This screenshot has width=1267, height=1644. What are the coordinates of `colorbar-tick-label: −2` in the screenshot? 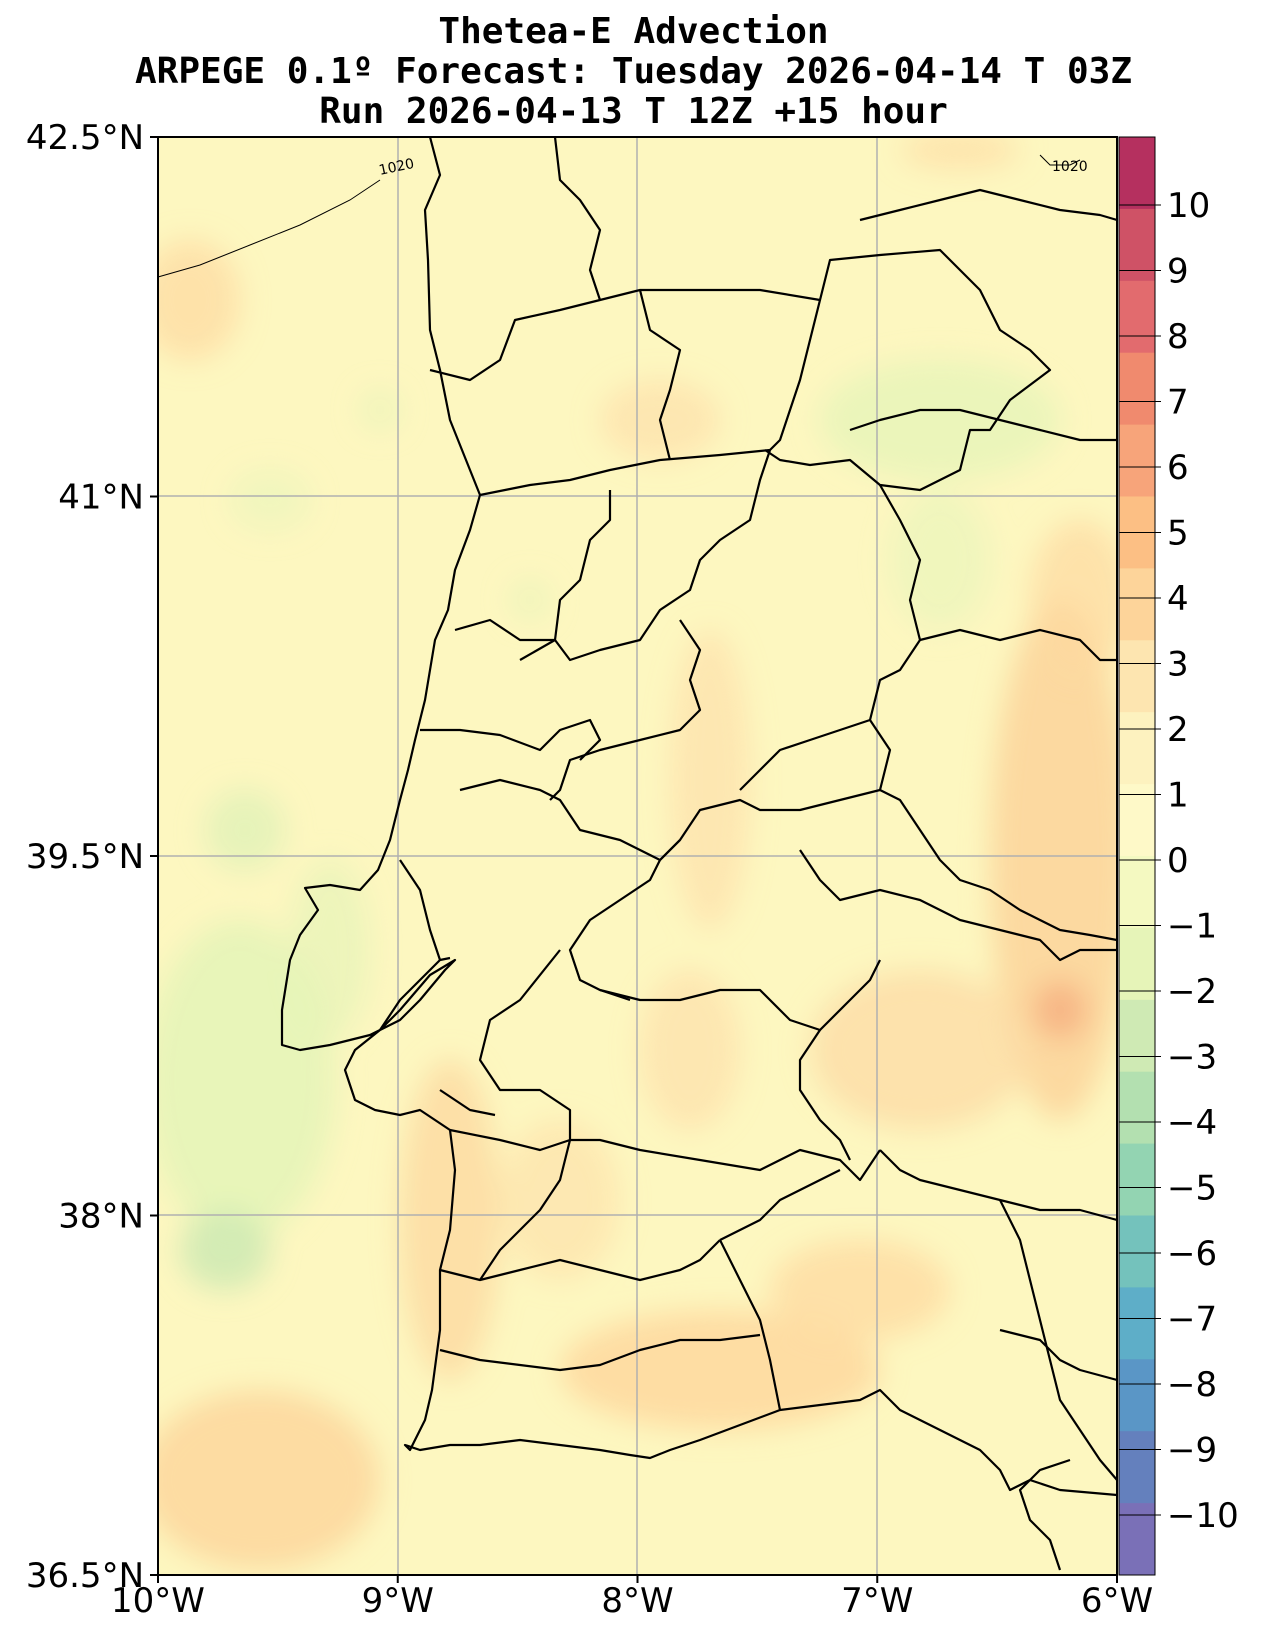 It's located at (1192, 992).